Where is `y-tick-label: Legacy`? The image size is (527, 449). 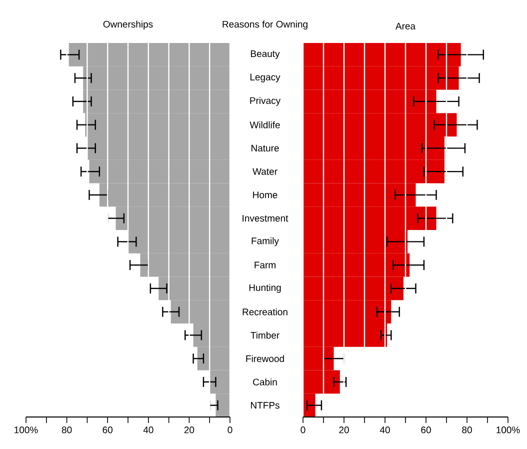 y-tick-label: Legacy is located at coordinates (265, 78).